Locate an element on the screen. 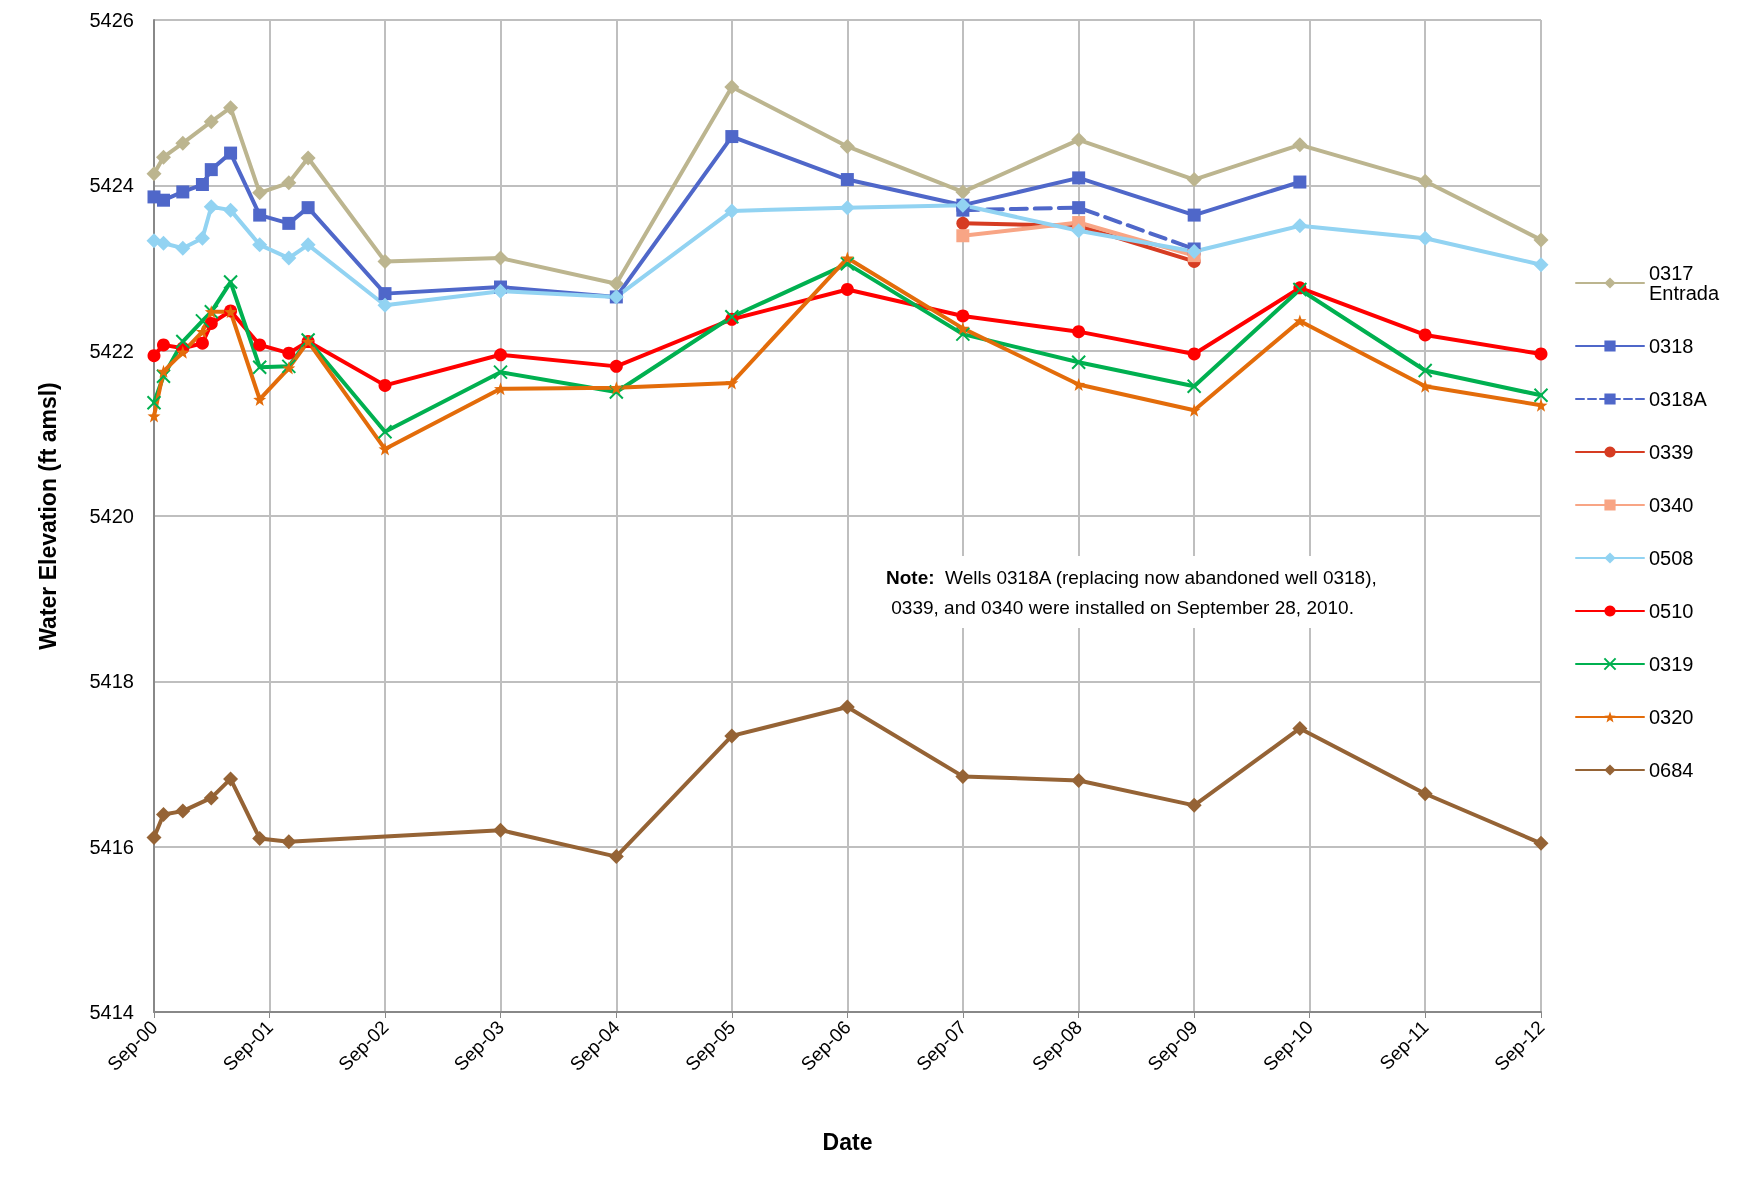 Image resolution: width=1754 pixels, height=1178 pixels. y-tick-label: 5424 is located at coordinates (111, 185).